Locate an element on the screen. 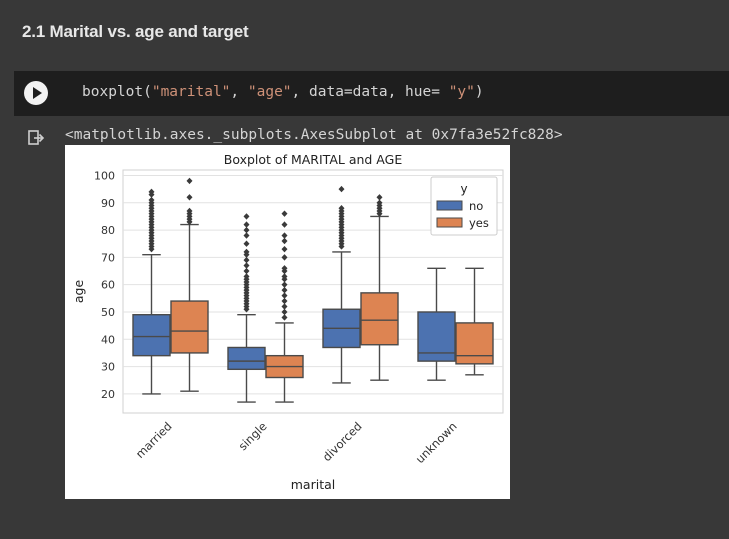 The height and width of the screenshot is (539, 729). x-tick-label-divorced: divorced is located at coordinates (342, 441).